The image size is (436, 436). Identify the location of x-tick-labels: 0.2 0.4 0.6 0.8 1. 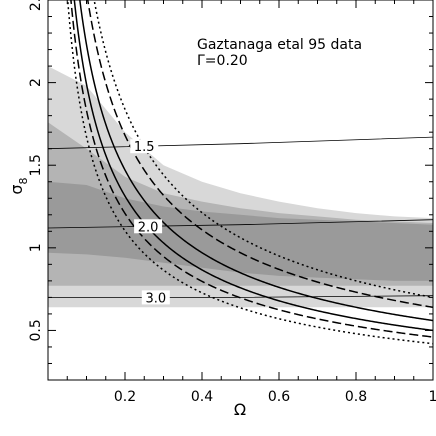
(275, 397).